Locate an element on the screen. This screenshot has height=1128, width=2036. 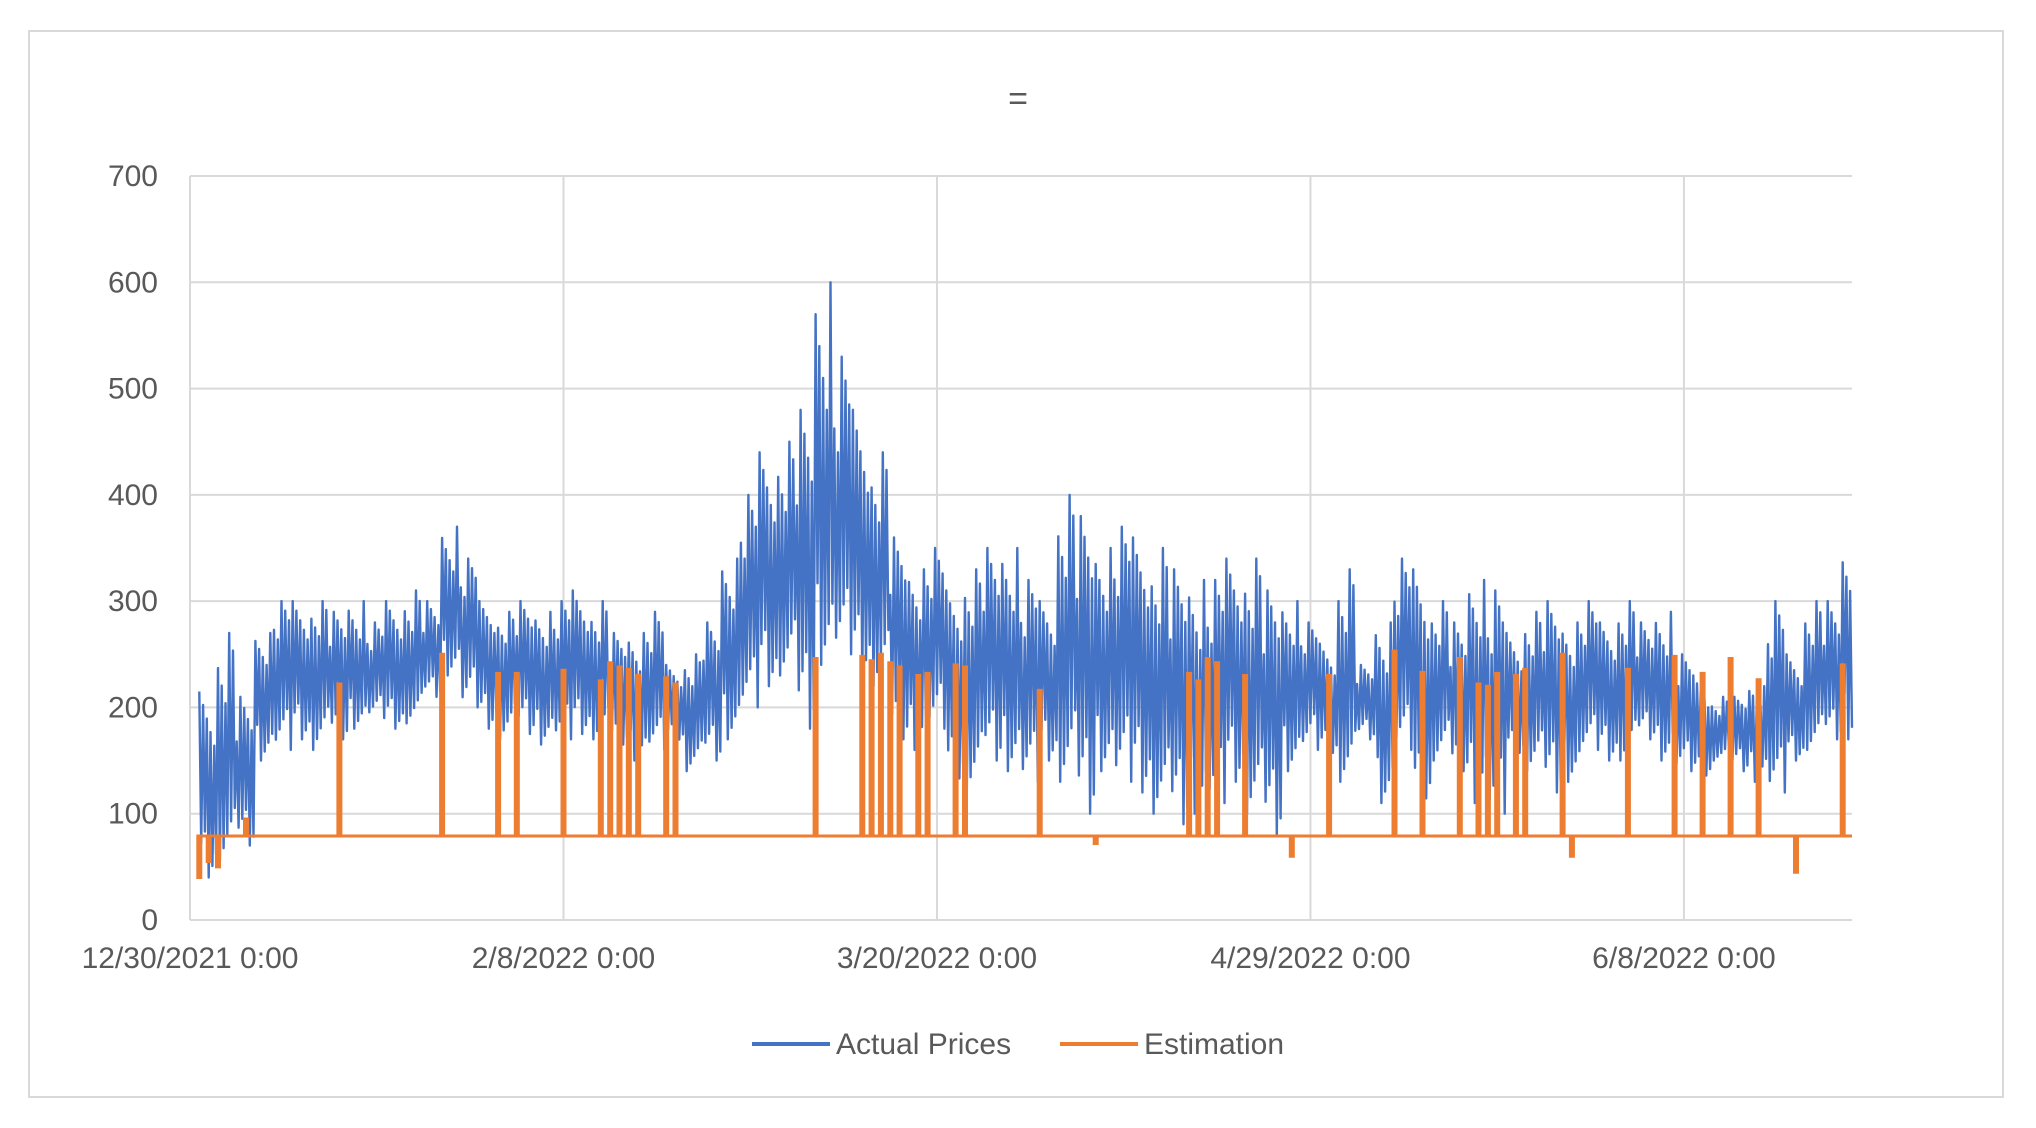
y-tick-label: 300 is located at coordinates (133, 601).